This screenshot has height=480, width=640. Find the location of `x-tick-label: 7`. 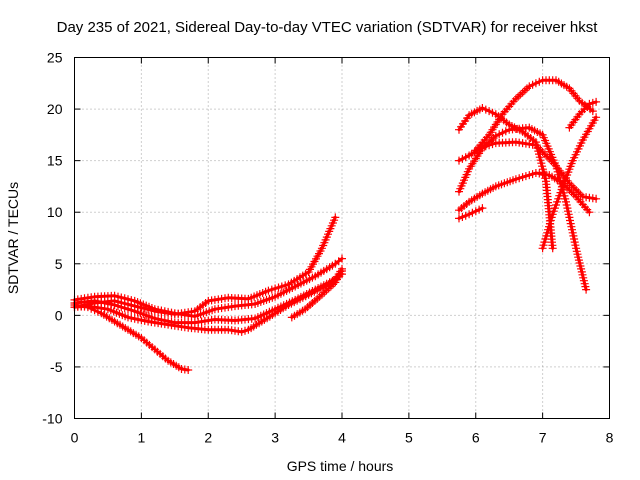

x-tick-label: 7 is located at coordinates (543, 438).